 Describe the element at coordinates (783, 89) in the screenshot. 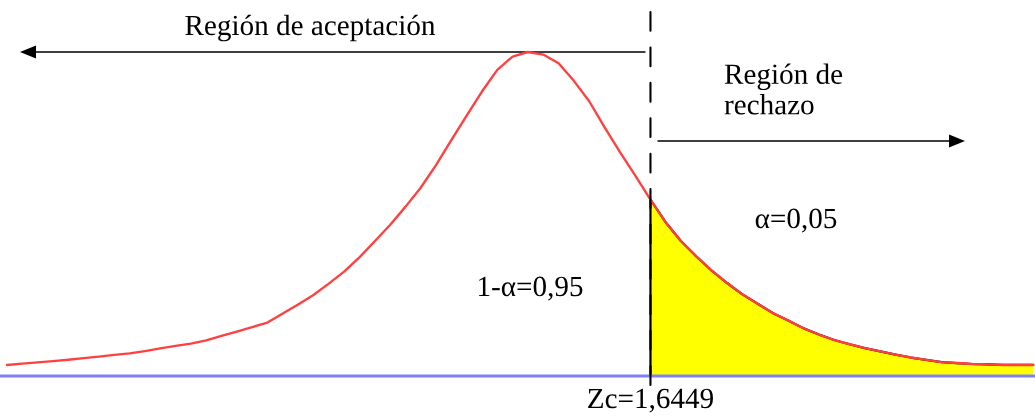

I see `annotation: Región de rechazo` at that location.